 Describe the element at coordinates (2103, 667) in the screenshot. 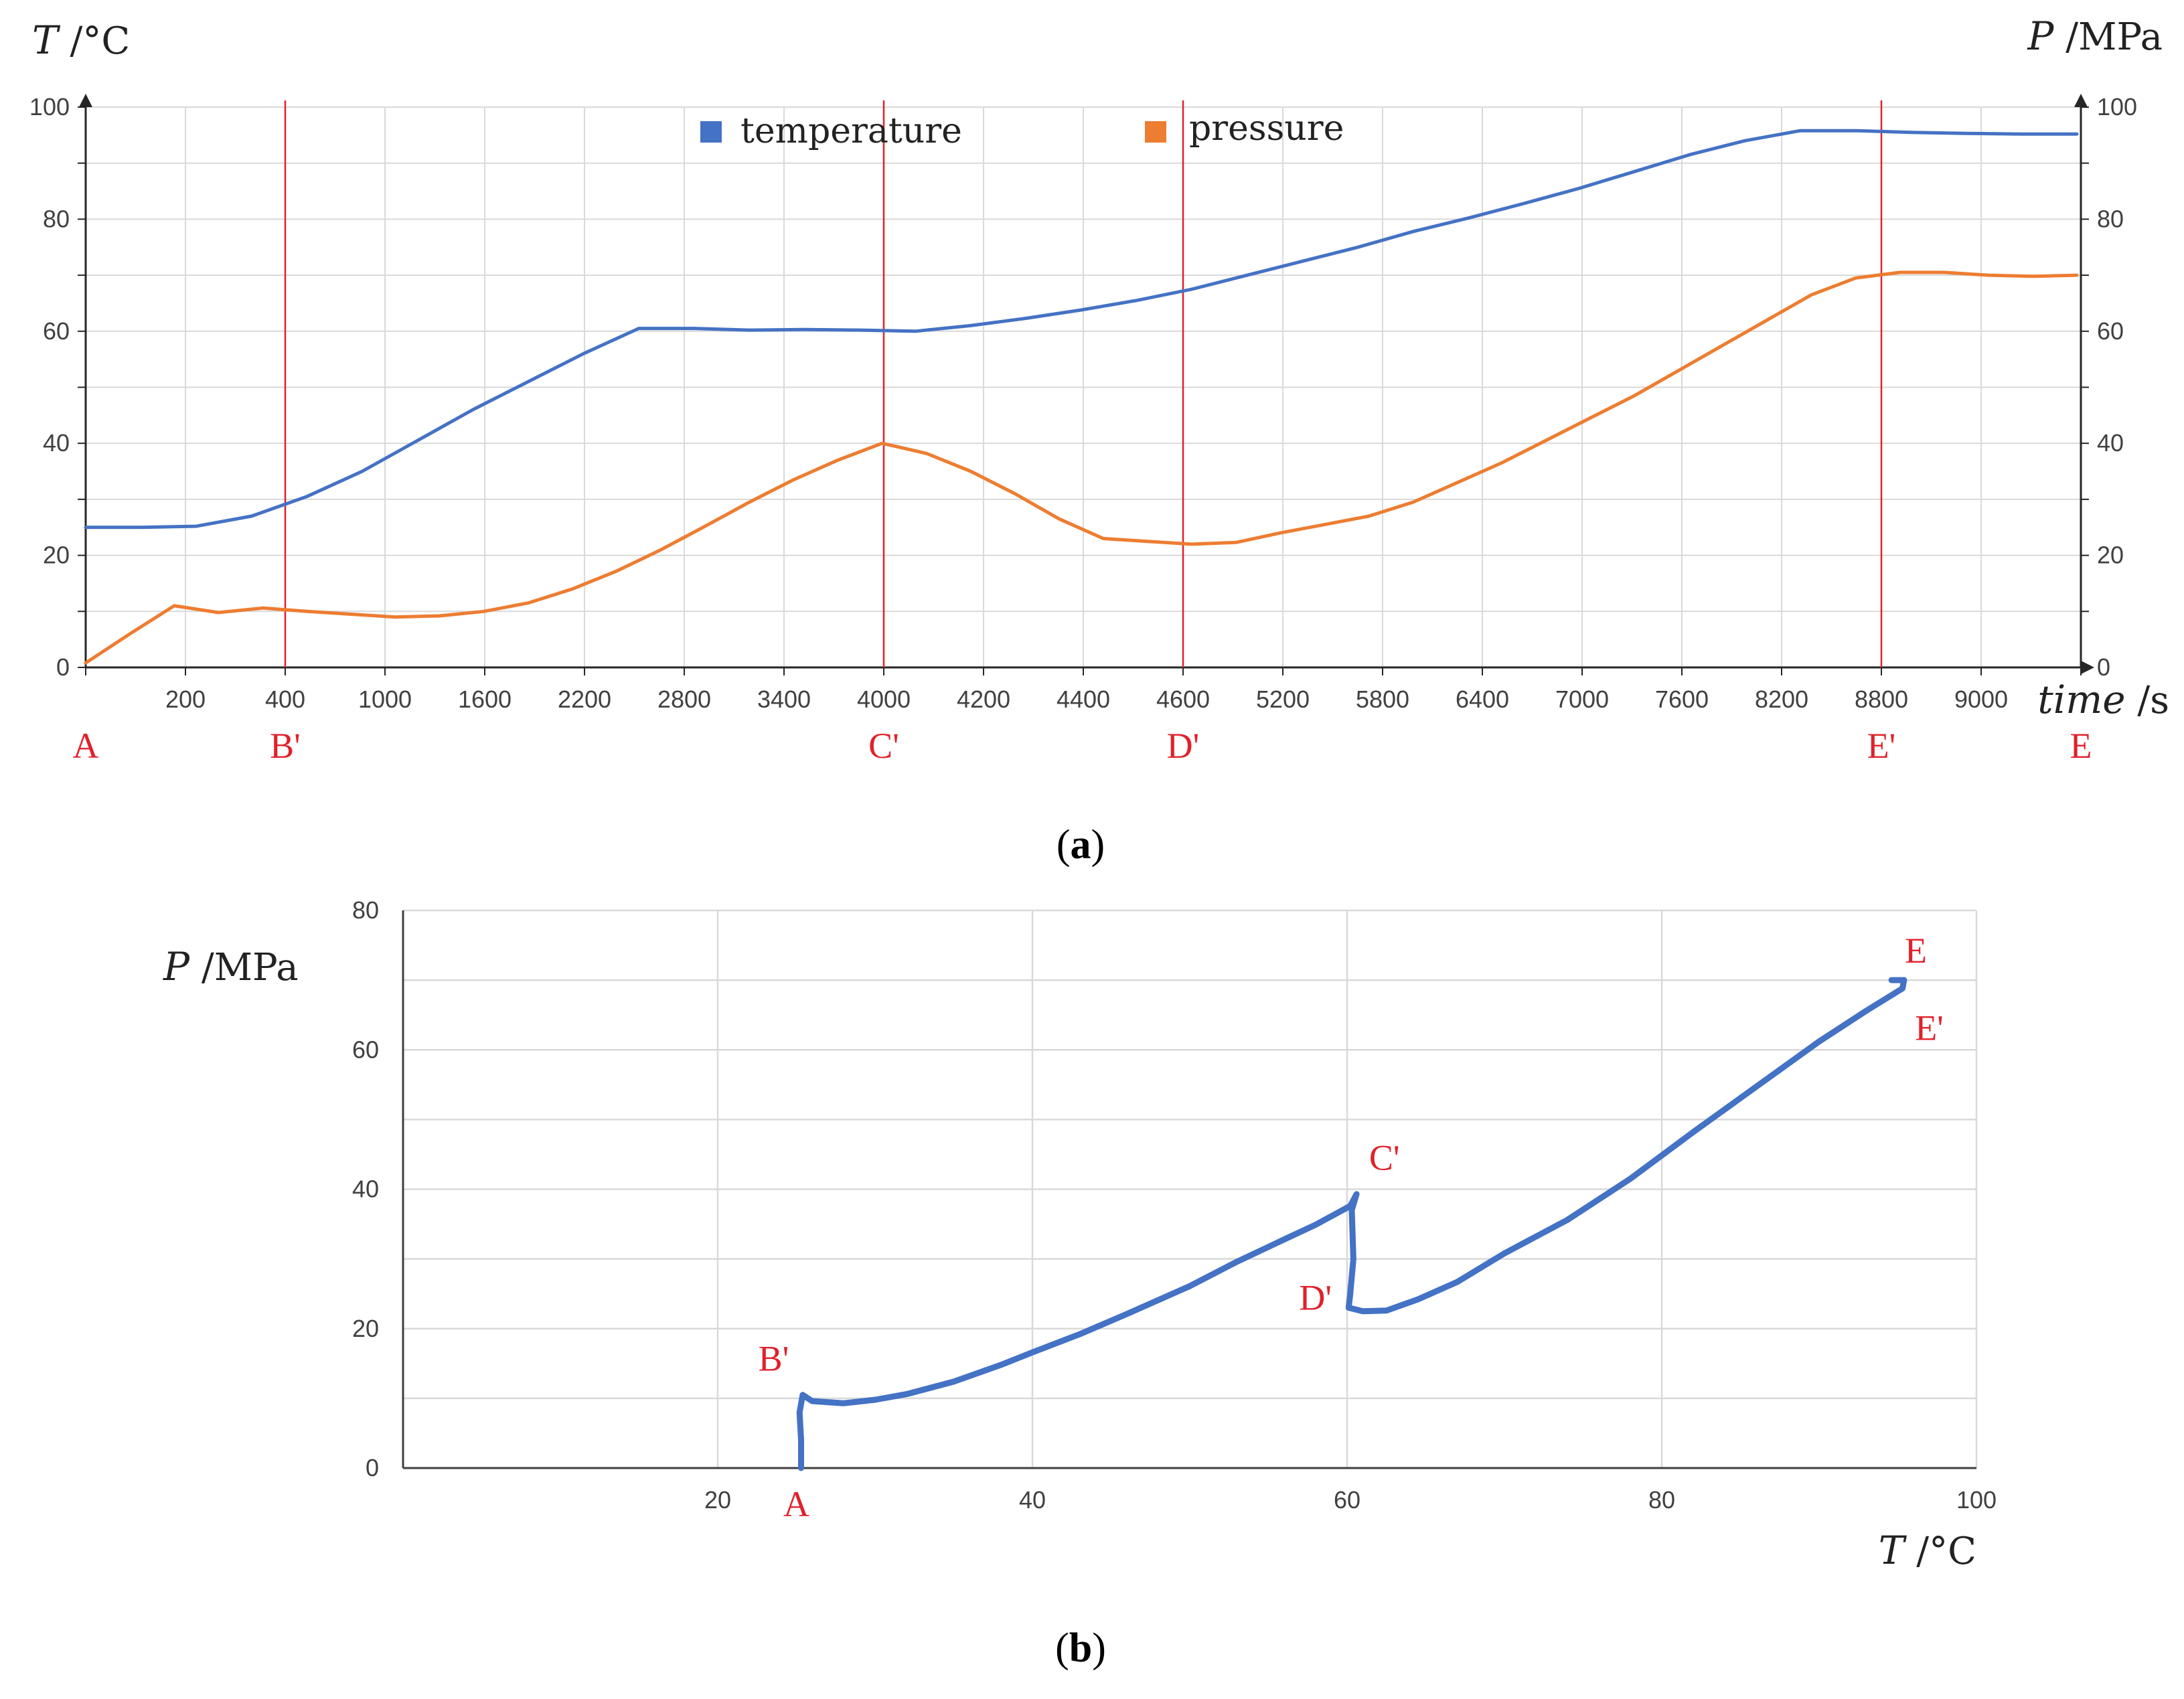

I see `y-right-tick-label: 0` at that location.